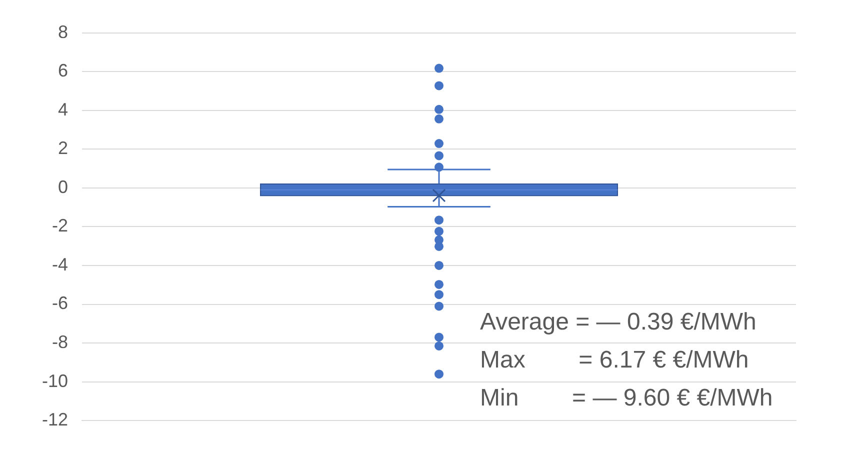  Describe the element at coordinates (55, 420) in the screenshot. I see `y-tick-label: -12` at that location.